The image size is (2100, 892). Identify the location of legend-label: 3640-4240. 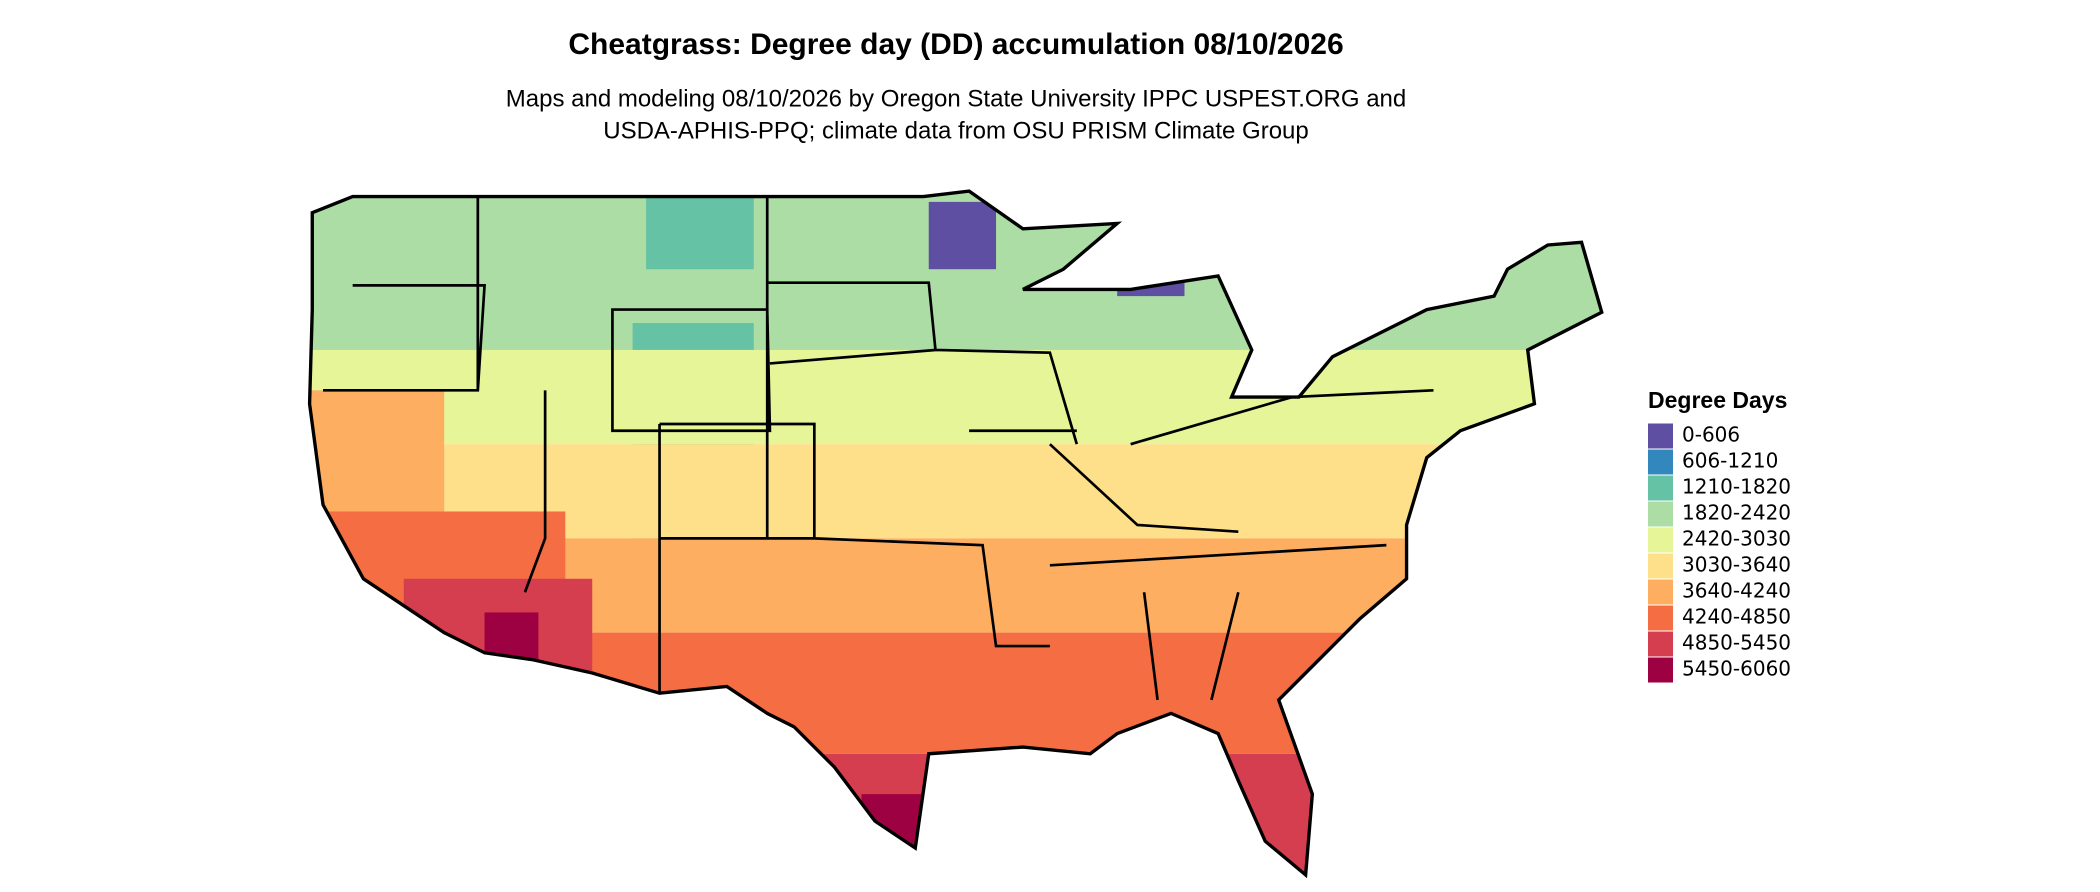
(1736, 591).